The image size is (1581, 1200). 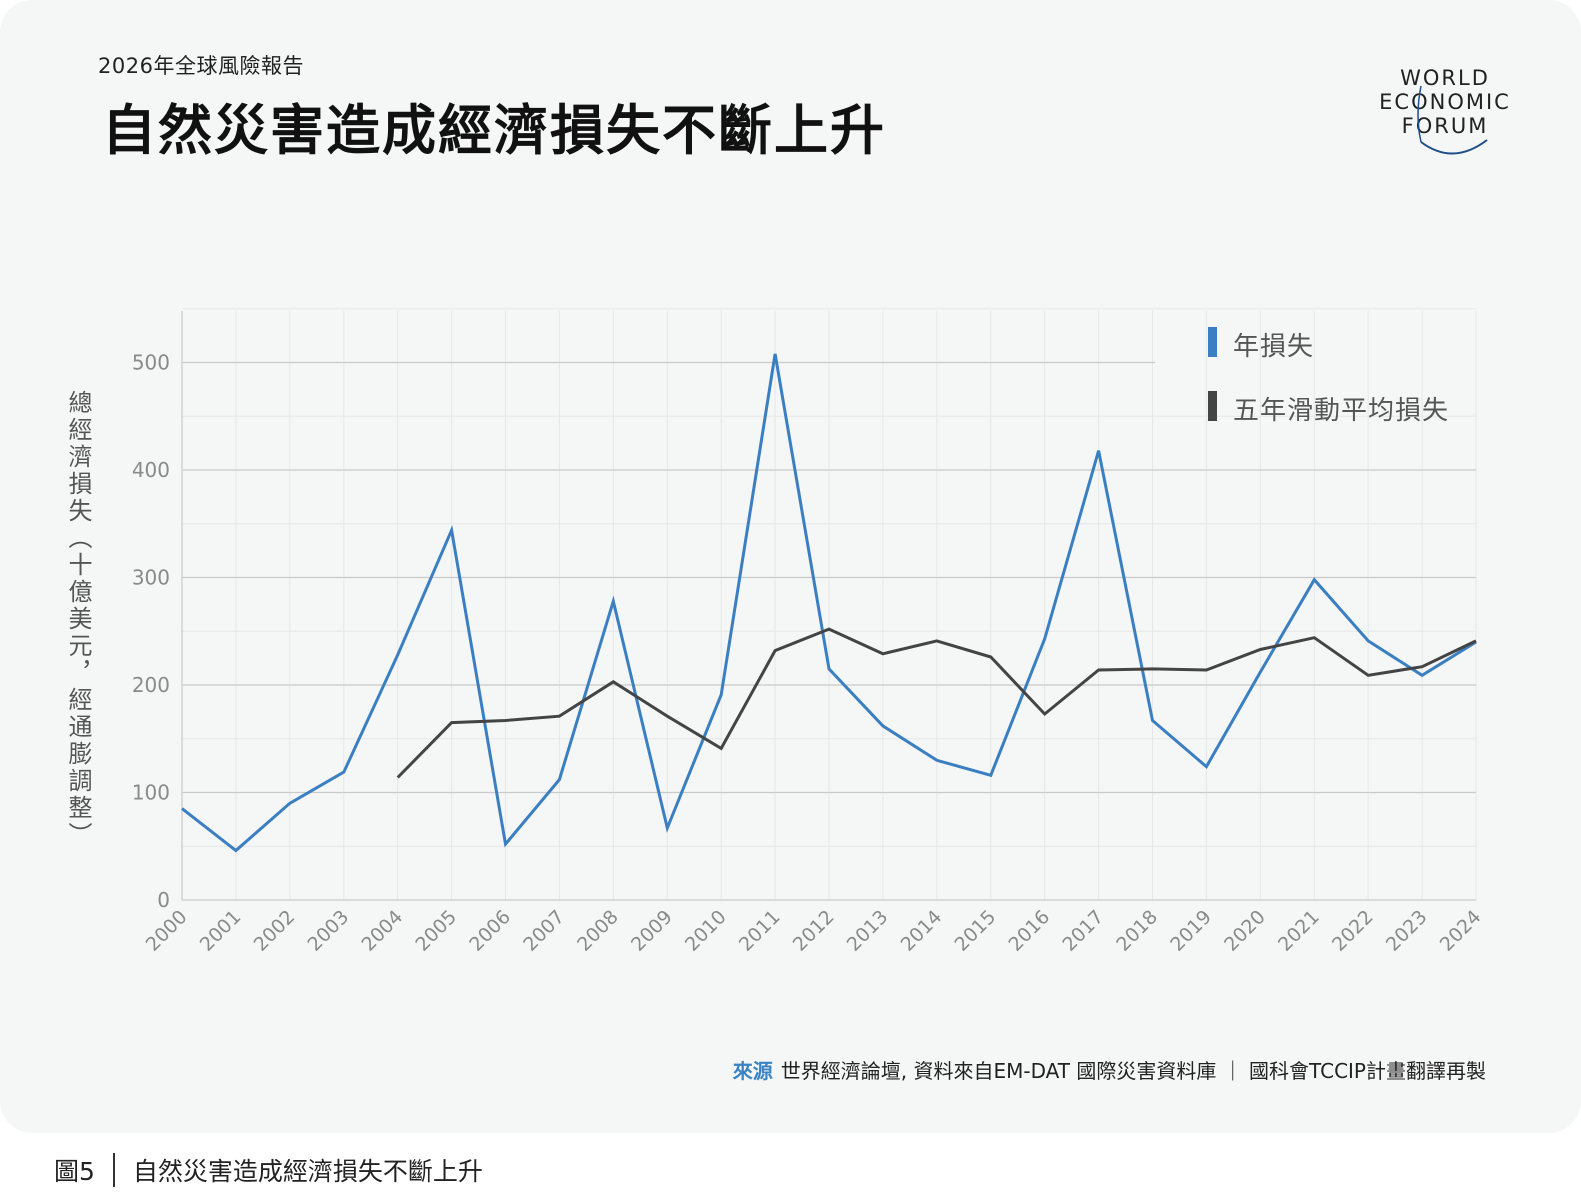 I want to click on legend-label-annual: 年損失, so click(x=1274, y=347).